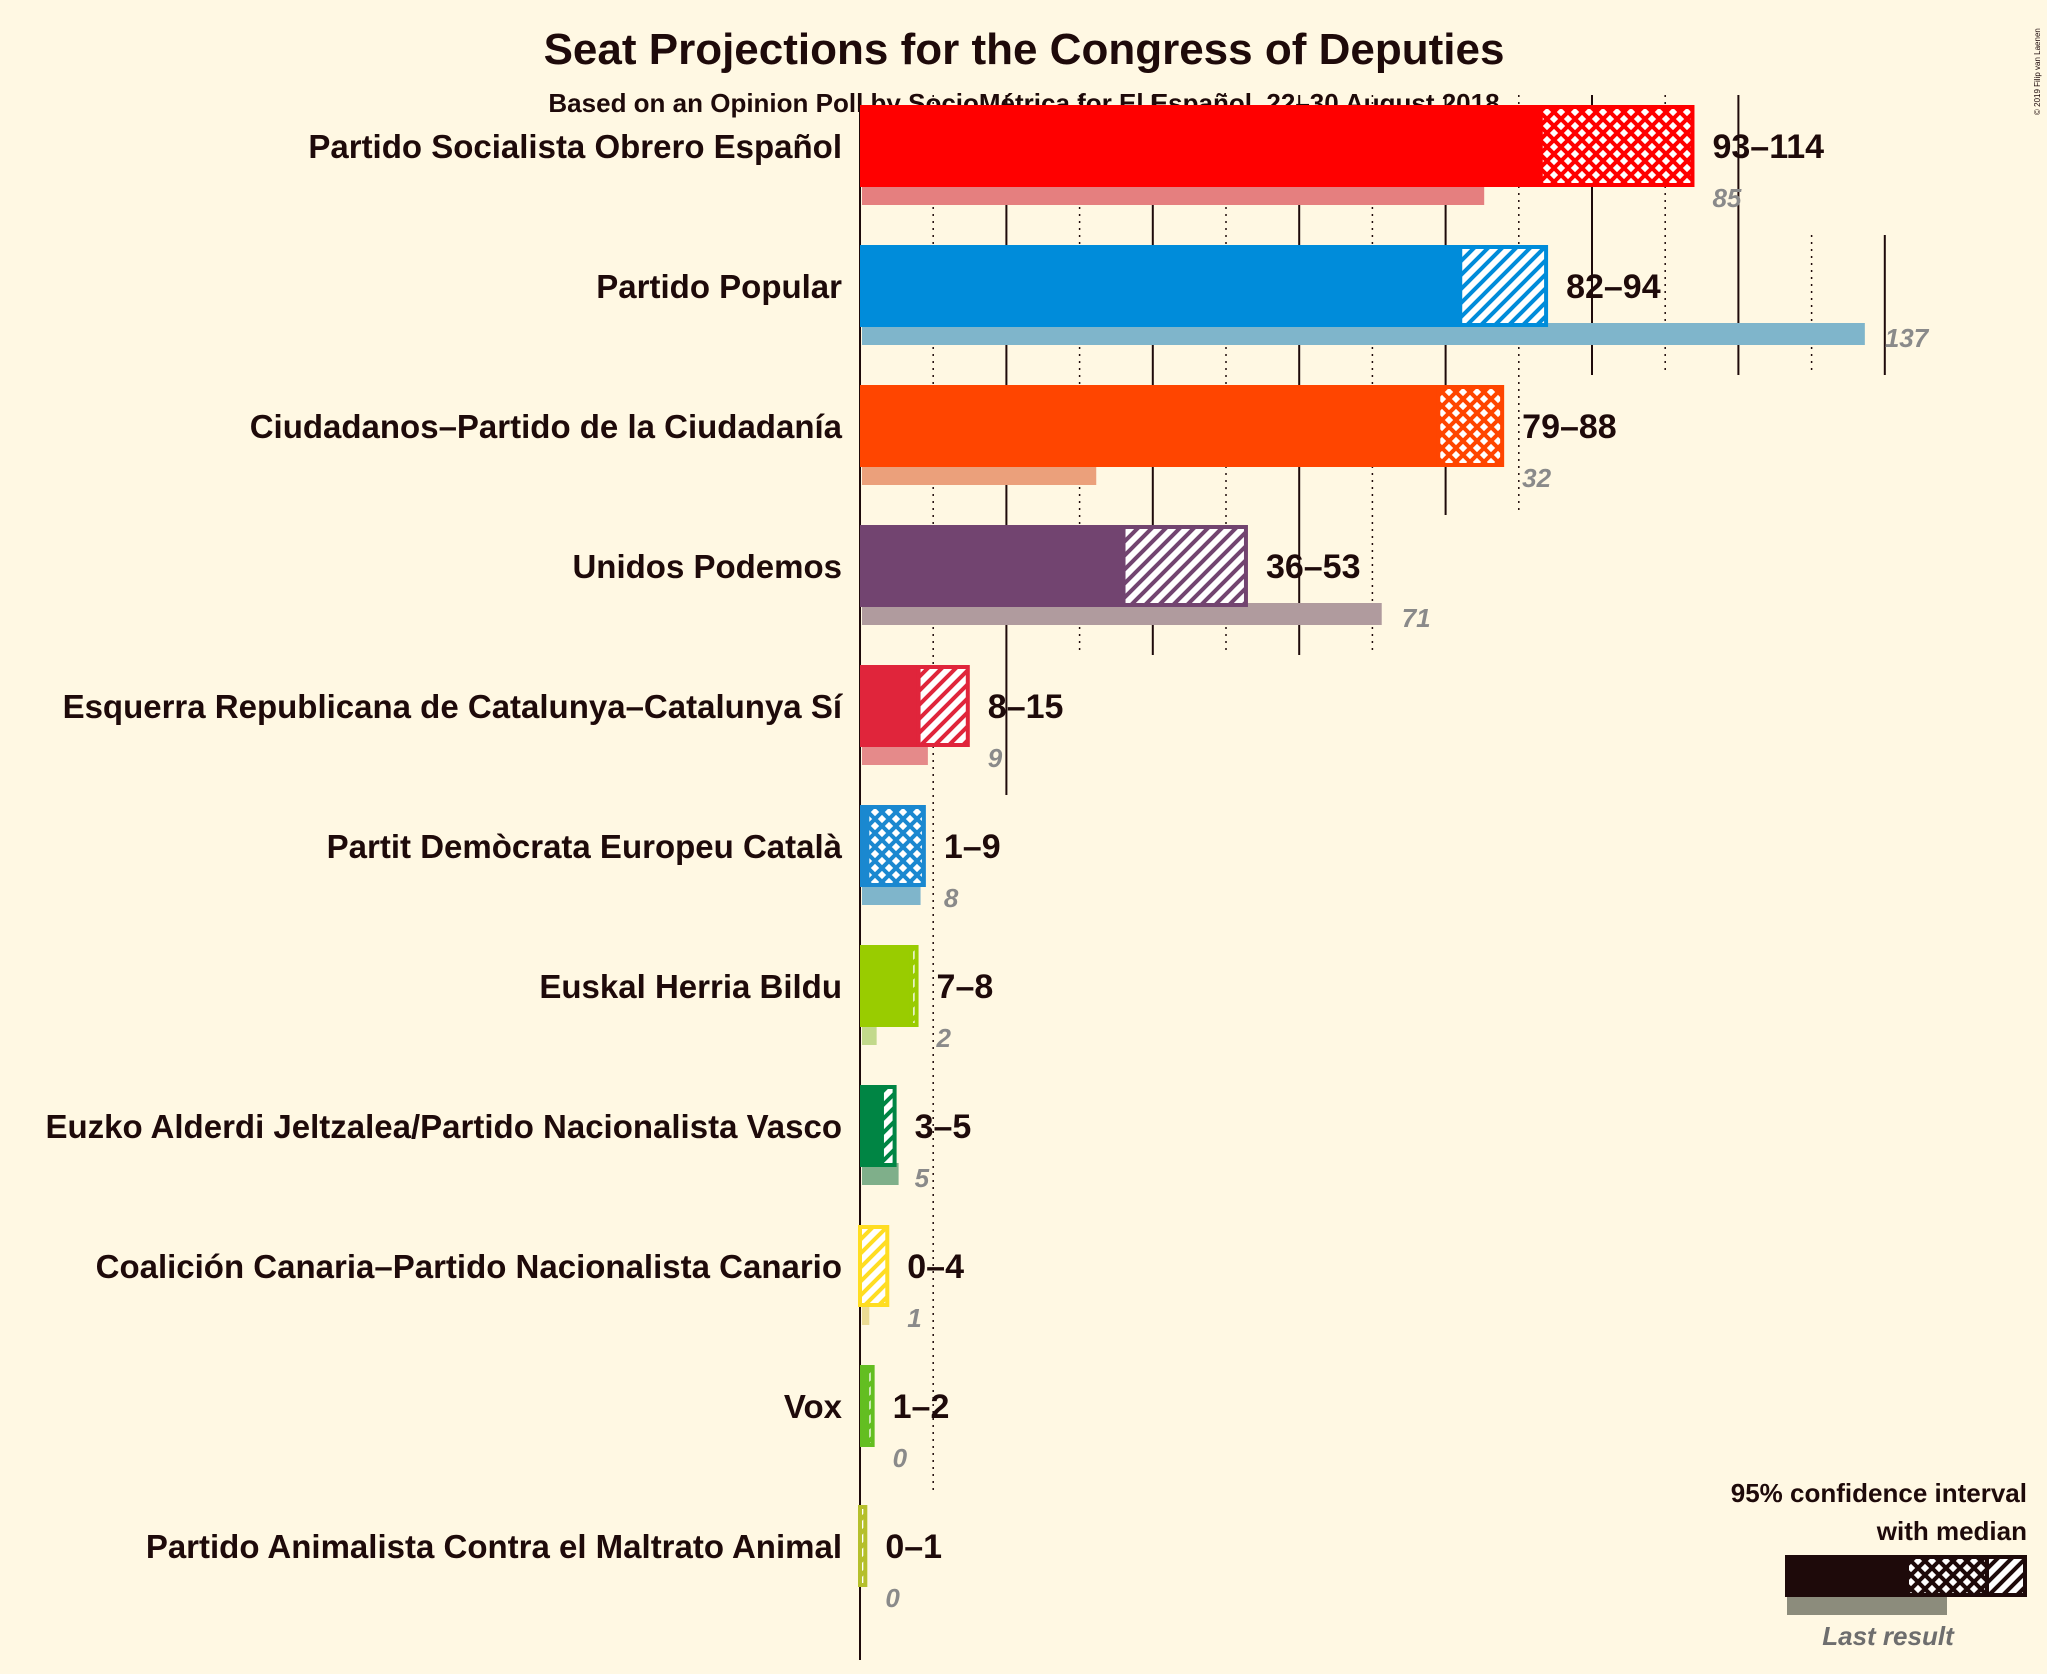 The height and width of the screenshot is (1674, 2047). Describe the element at coordinates (951, 898) in the screenshot. I see `last-result-label: 8` at that location.